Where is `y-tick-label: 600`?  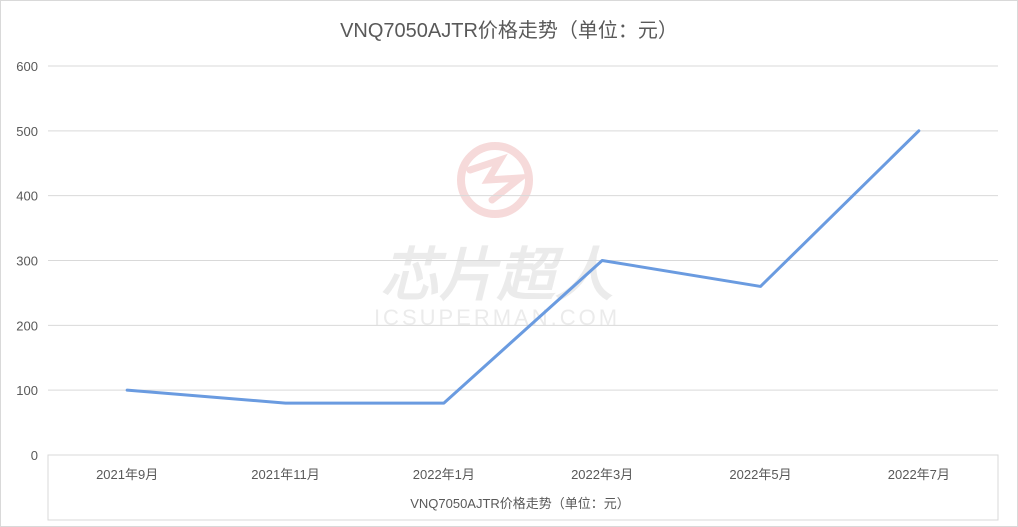 y-tick-label: 600 is located at coordinates (27, 66).